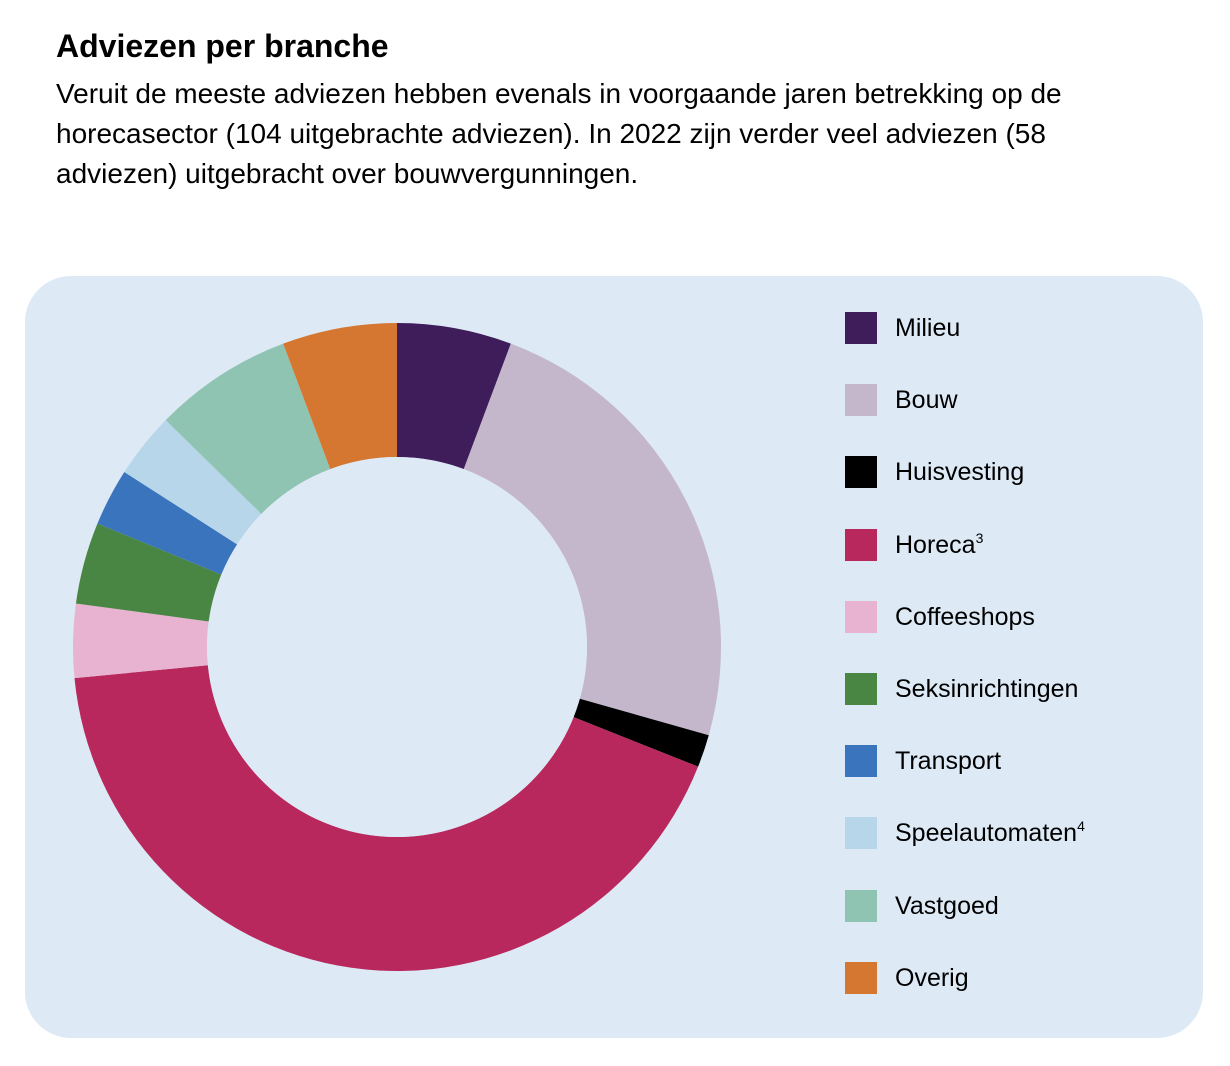 The height and width of the screenshot is (1066, 1230). I want to click on legend-label-text: Milieu, so click(928, 328).